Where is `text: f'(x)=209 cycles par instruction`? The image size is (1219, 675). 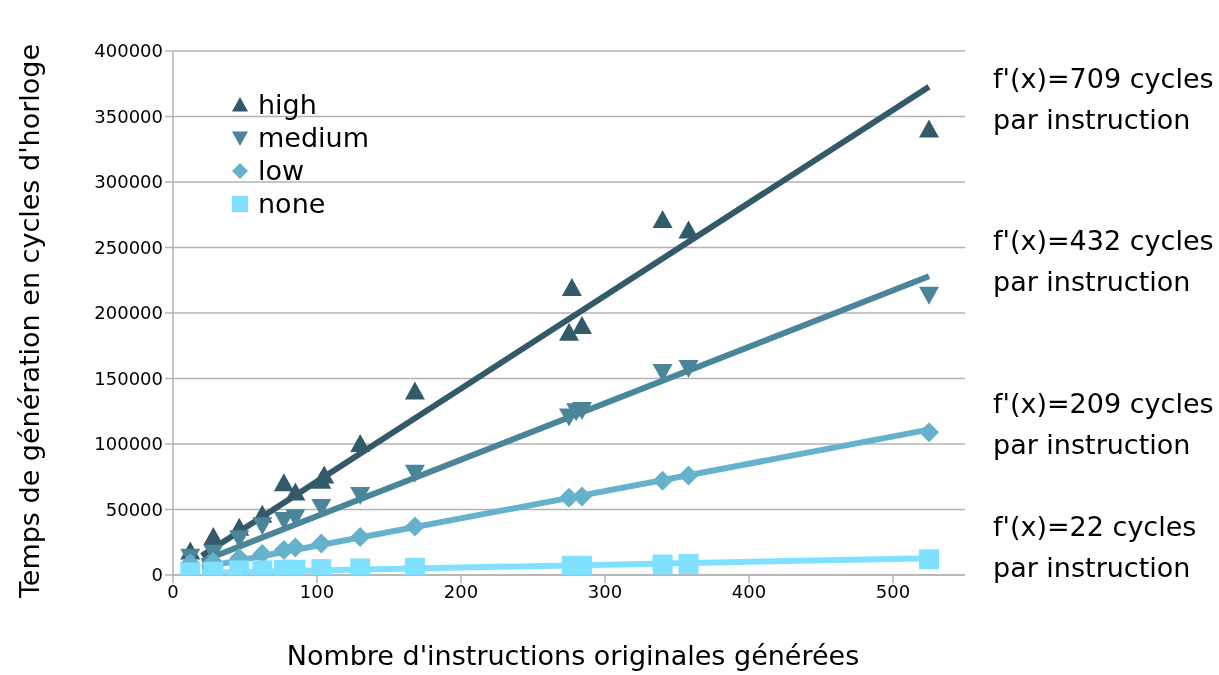
text: f'(x)=209 cycles par instruction is located at coordinates (1103, 424).